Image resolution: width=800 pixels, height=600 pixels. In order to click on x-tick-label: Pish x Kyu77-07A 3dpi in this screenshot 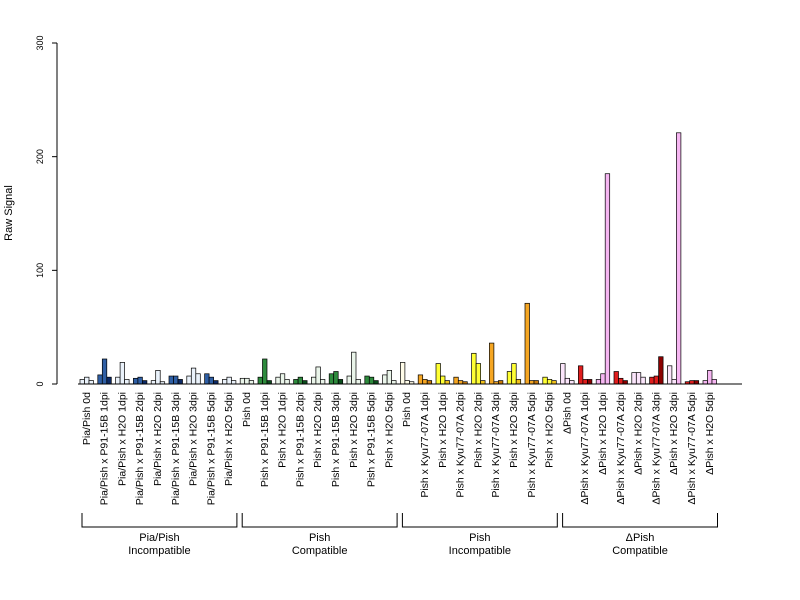, I will do `click(496, 445)`.